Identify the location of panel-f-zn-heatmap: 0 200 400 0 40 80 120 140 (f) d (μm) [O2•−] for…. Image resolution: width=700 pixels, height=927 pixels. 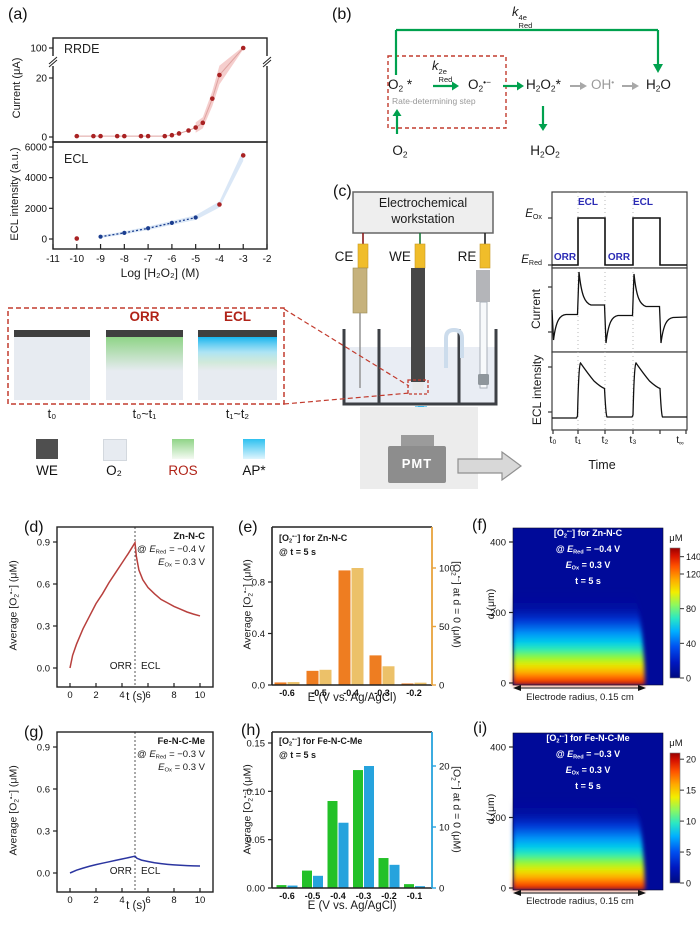
(577, 601).